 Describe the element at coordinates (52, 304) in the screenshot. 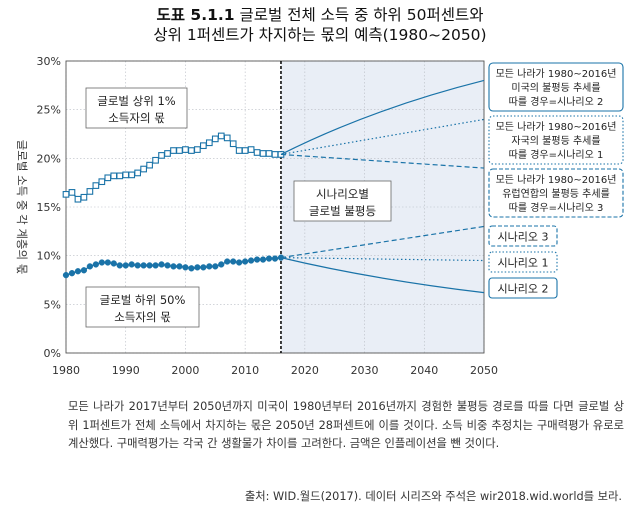

I see `y-tick-label: 5%` at that location.